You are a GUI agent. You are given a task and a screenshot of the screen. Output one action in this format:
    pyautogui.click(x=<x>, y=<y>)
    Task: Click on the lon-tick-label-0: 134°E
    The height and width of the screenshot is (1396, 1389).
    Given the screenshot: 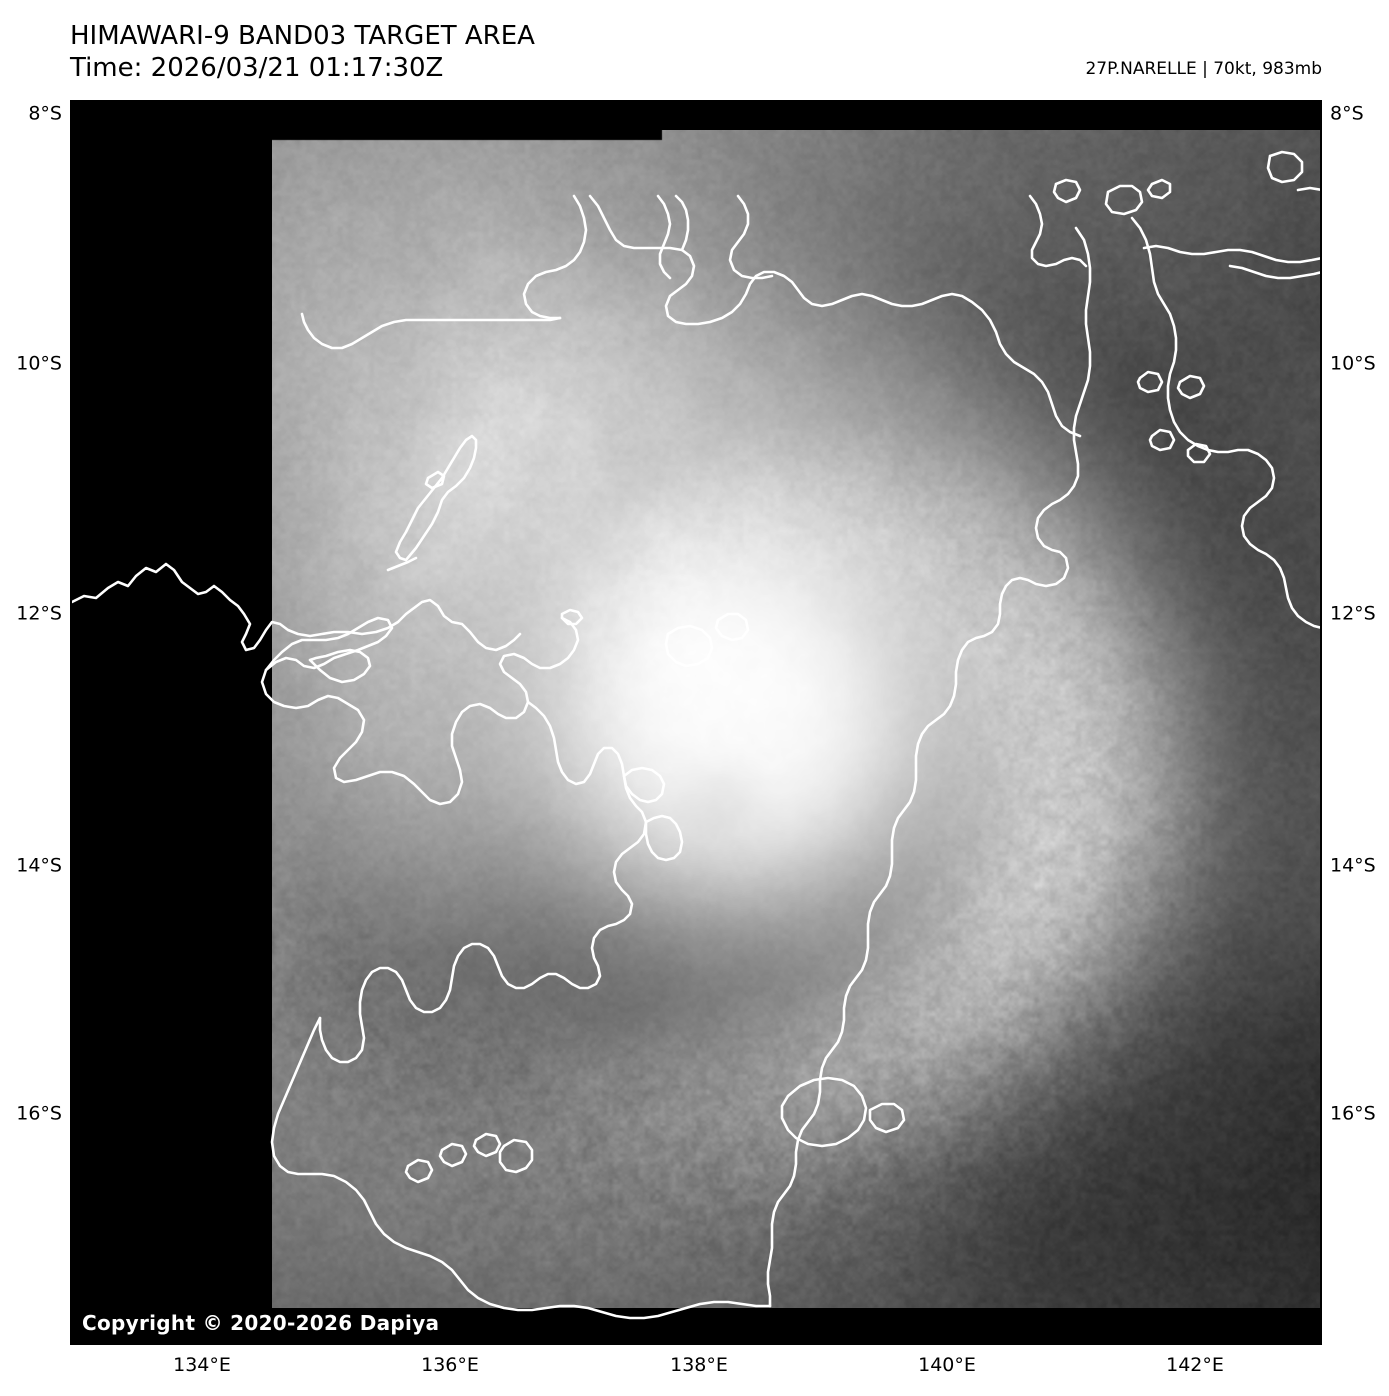 What is the action you would take?
    pyautogui.click(x=202, y=1365)
    